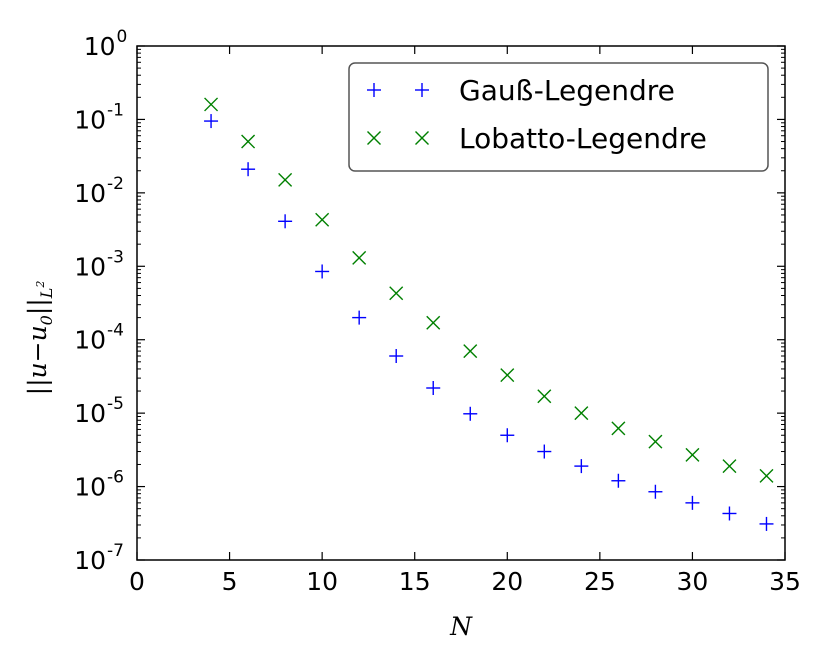 The width and height of the screenshot is (830, 664). I want to click on y-tick-label: 10 -2, so click(99, 191).